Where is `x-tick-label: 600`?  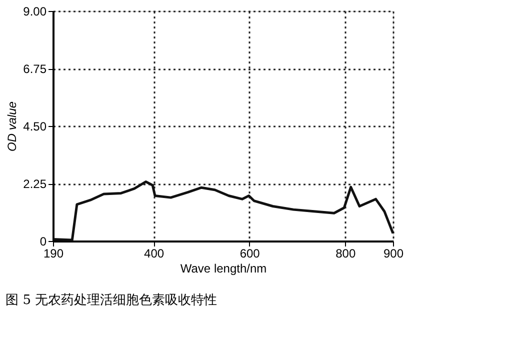
x-tick-label: 600 is located at coordinates (250, 253).